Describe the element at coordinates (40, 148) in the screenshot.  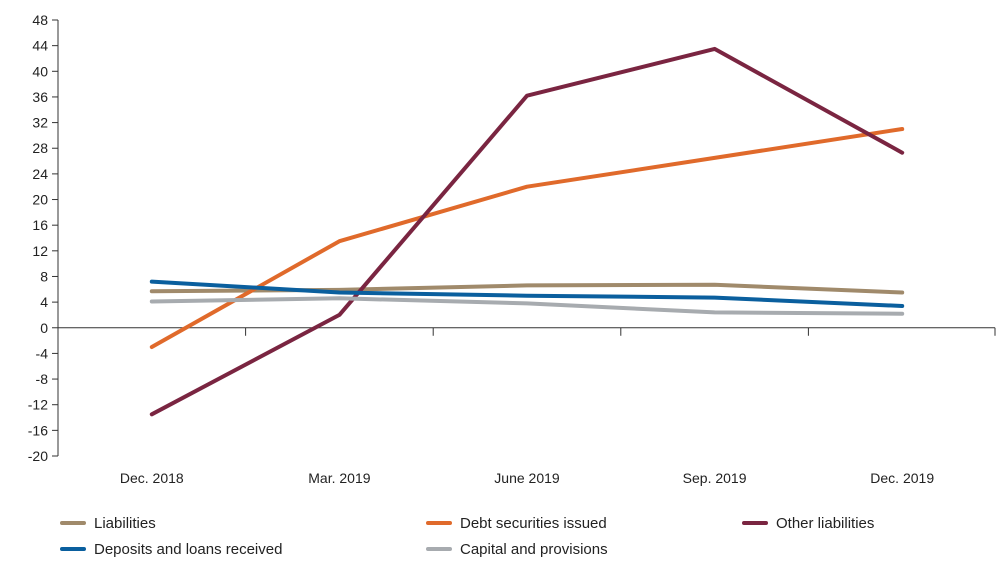
I see `y-tick-label: 28` at that location.